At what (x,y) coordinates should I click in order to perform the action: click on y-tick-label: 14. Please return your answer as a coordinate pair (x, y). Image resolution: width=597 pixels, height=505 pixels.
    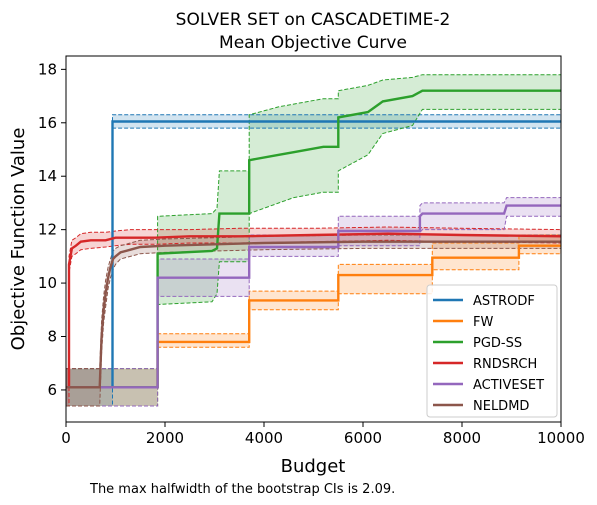
    Looking at the image, I should click on (47, 176).